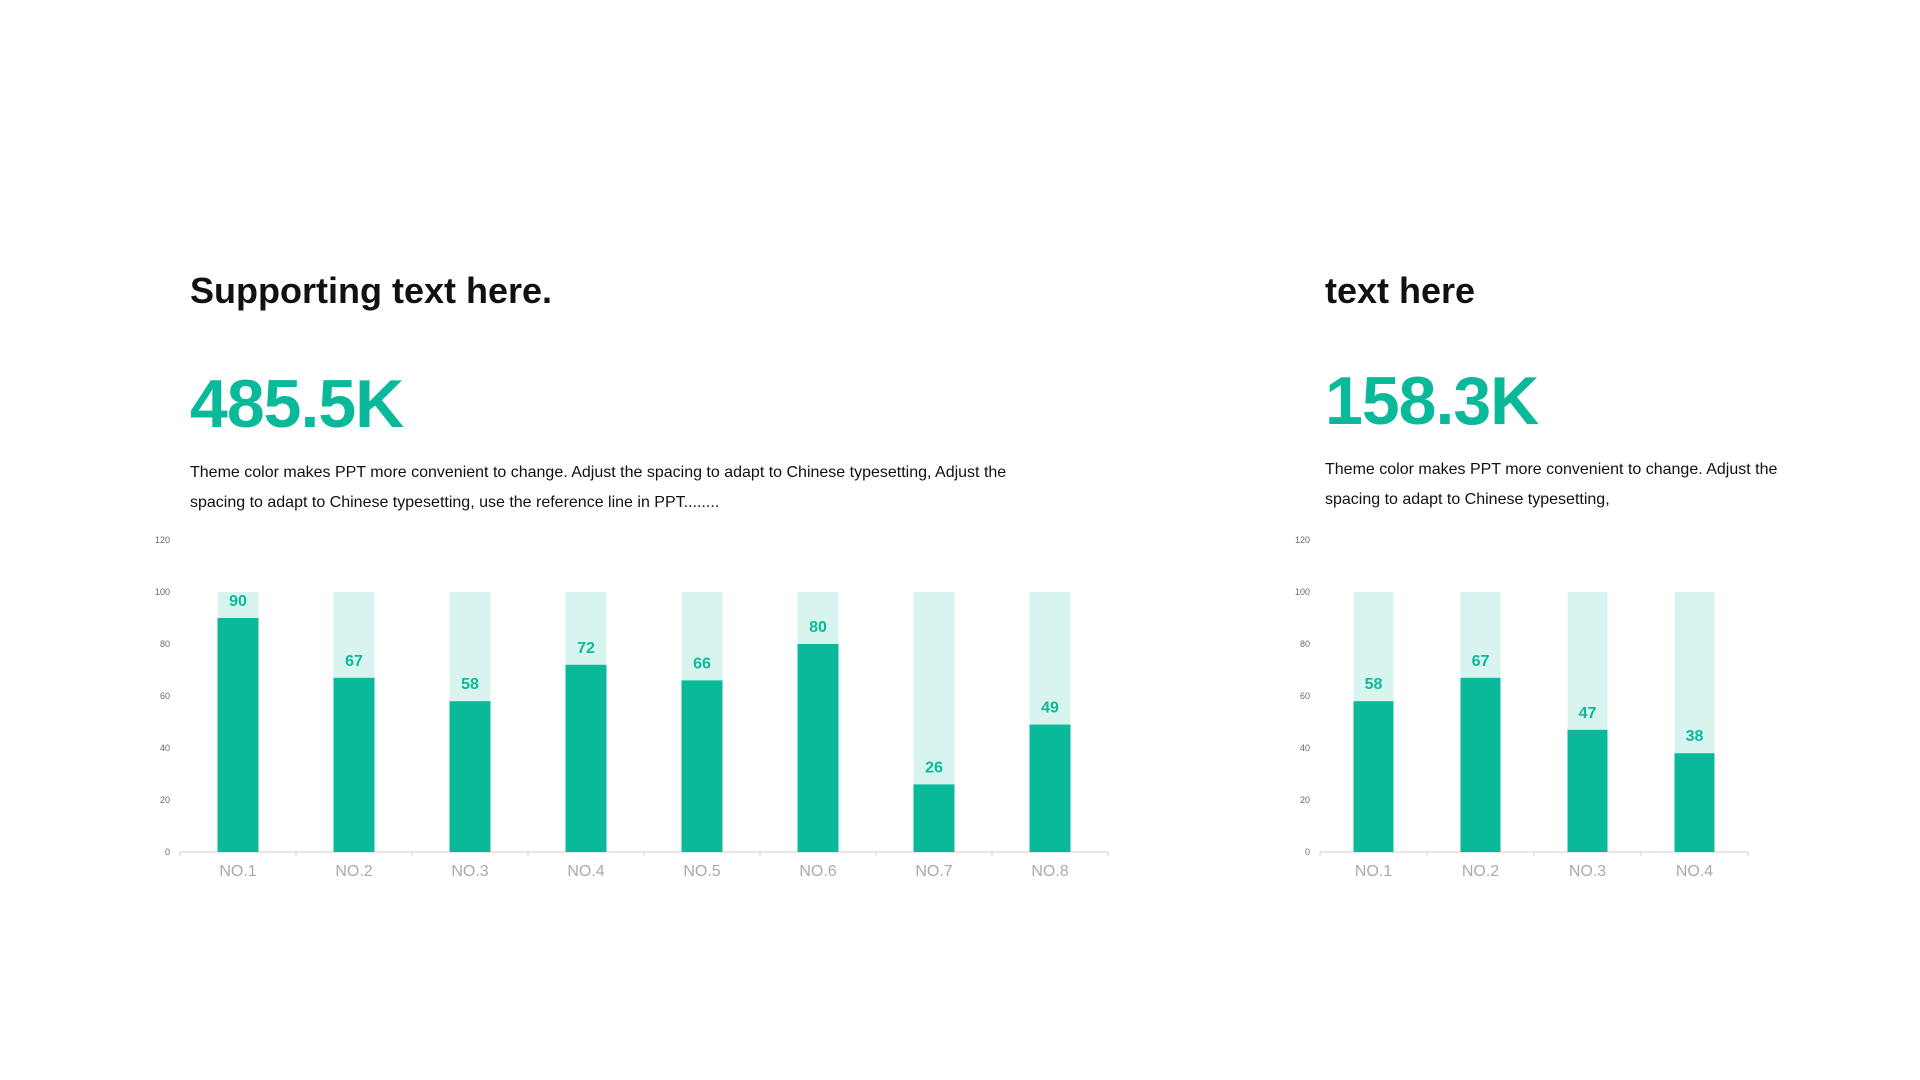 Image resolution: width=1920 pixels, height=1080 pixels. Describe the element at coordinates (1049, 871) in the screenshot. I see `category-label: NO.8` at that location.